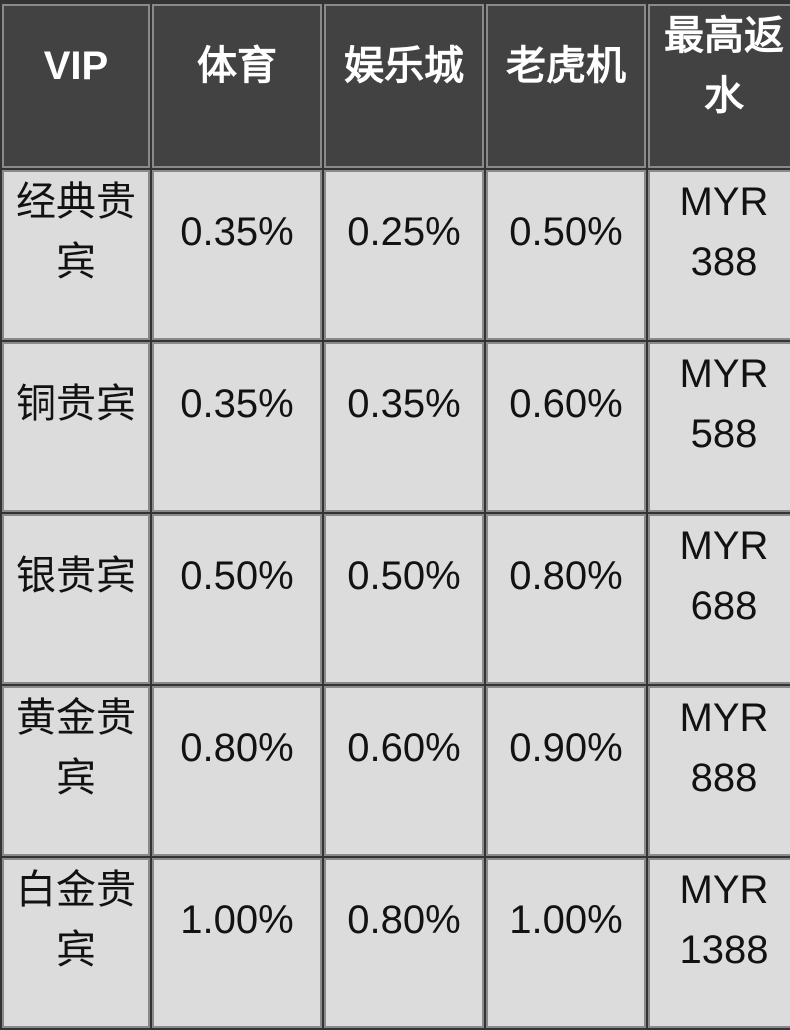 The image size is (790, 1030). I want to click on column-header-casino: 娱乐城, so click(404, 86).